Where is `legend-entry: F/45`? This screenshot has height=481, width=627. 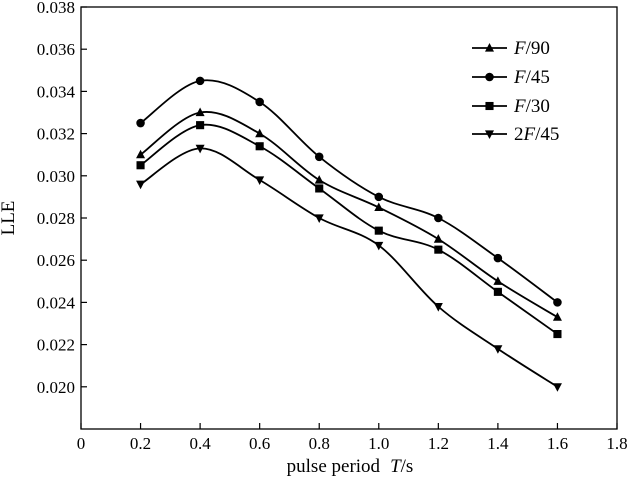 legend-entry: F/45 is located at coordinates (511, 77).